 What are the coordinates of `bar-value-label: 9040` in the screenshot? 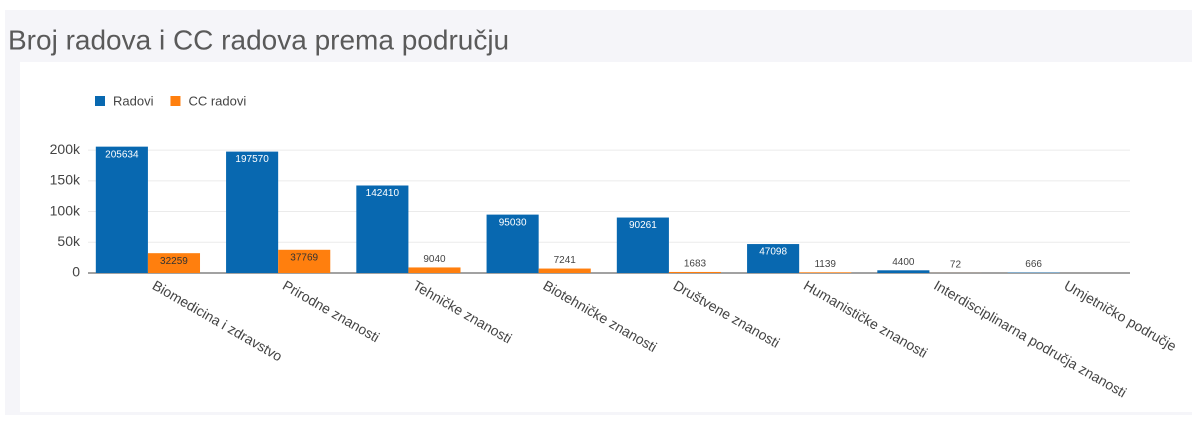 It's located at (434, 259).